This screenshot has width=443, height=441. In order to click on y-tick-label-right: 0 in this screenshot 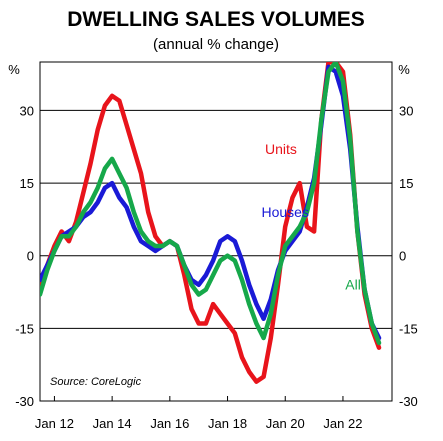, I will do `click(402, 256)`.